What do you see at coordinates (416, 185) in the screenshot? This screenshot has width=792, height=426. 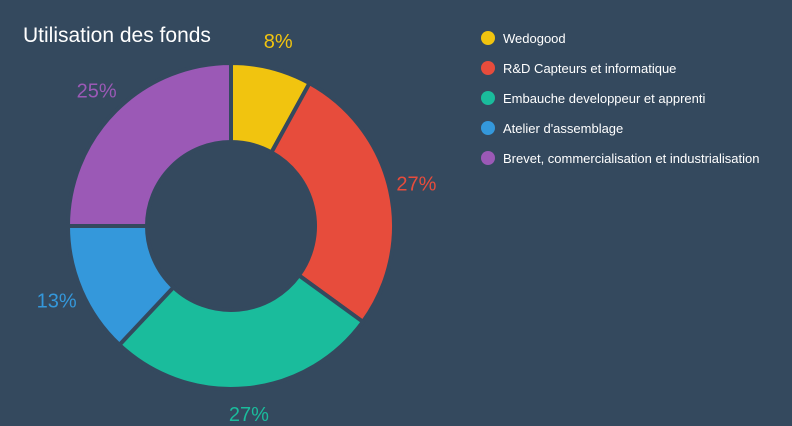 I see `slice-value-label-2: 27%` at bounding box center [416, 185].